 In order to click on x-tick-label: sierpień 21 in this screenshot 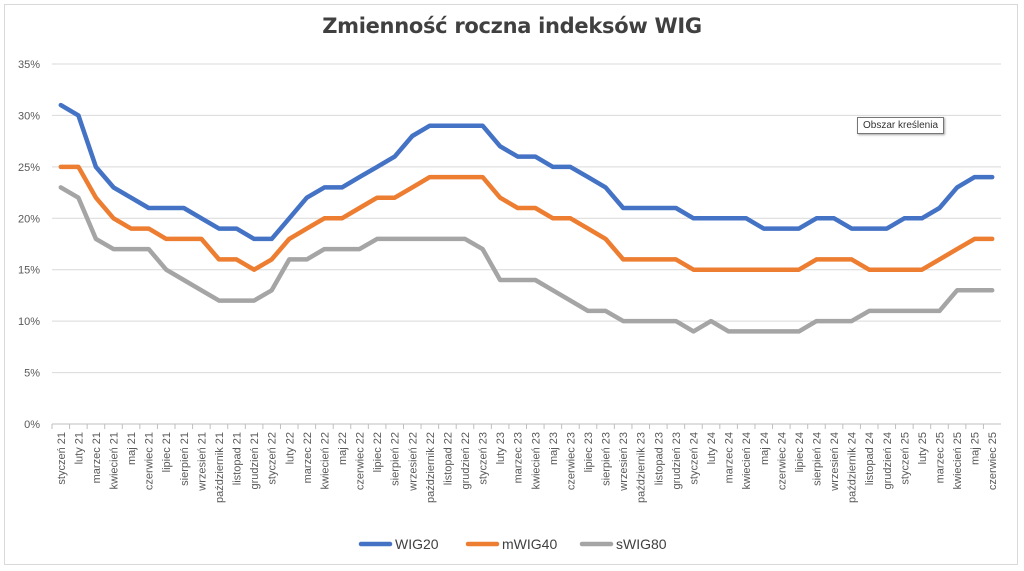, I will do `click(185, 459)`.